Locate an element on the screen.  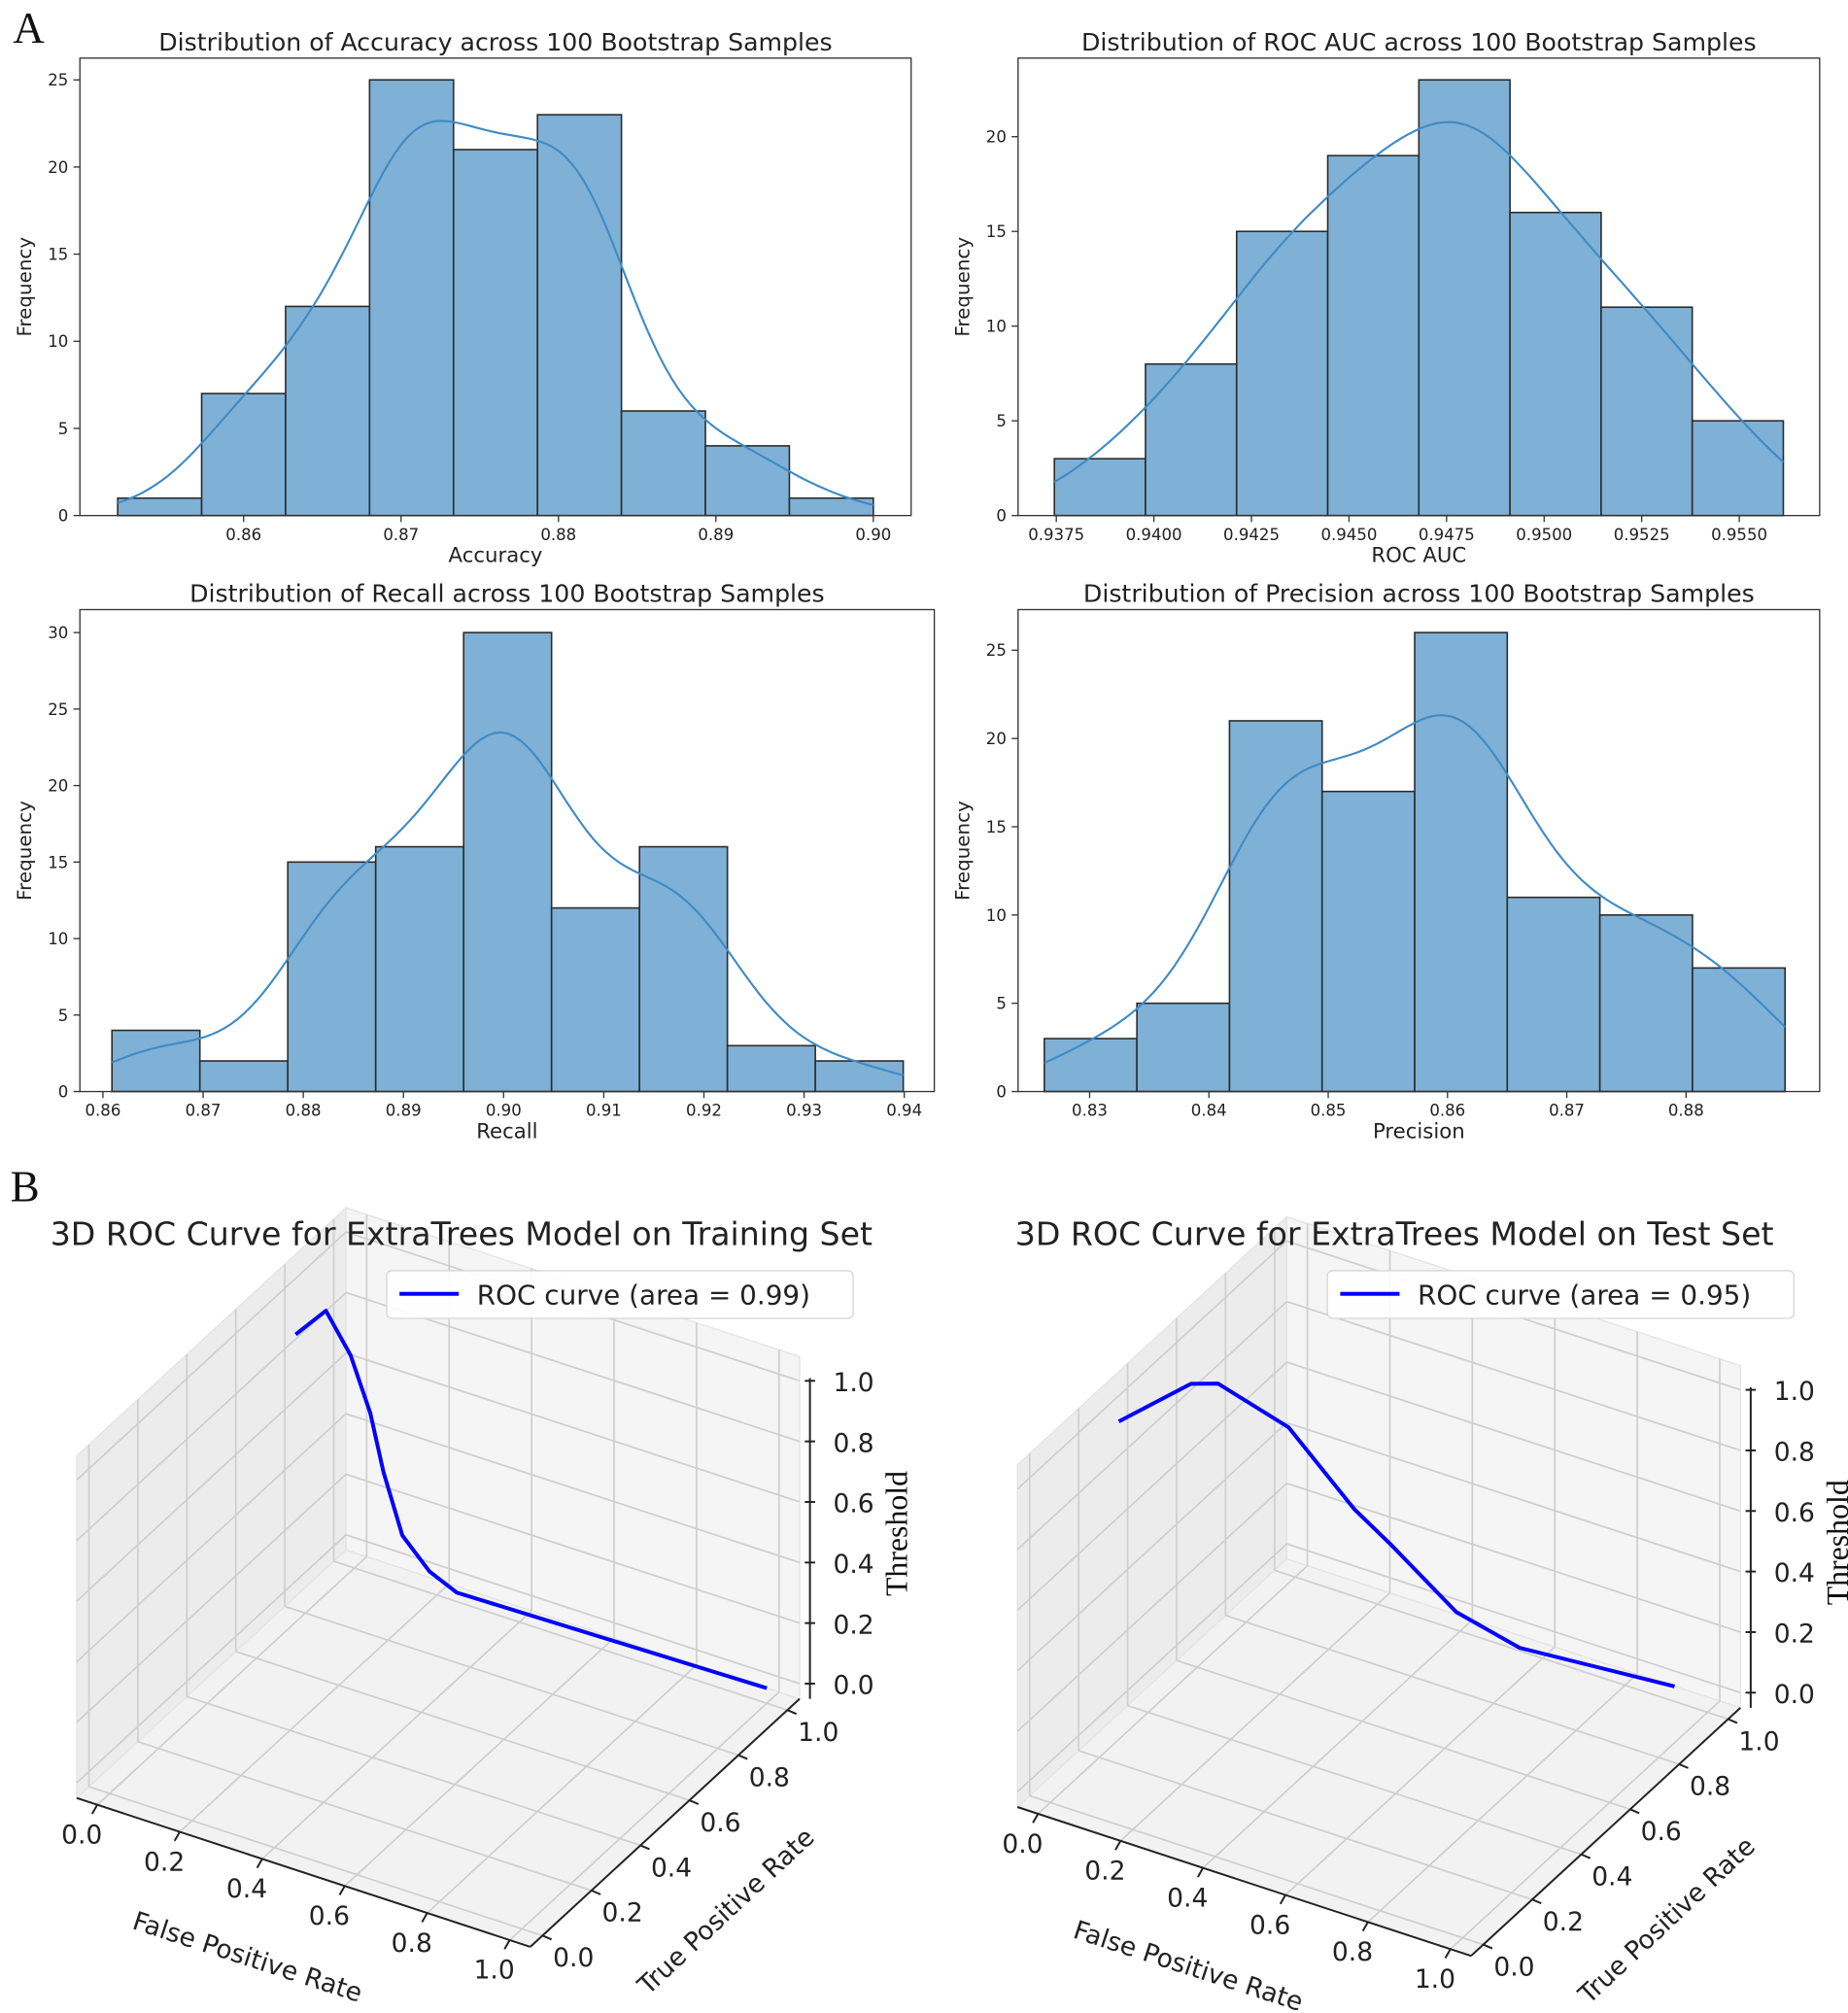
y-tick-label: 0.2 is located at coordinates (1563, 1922).